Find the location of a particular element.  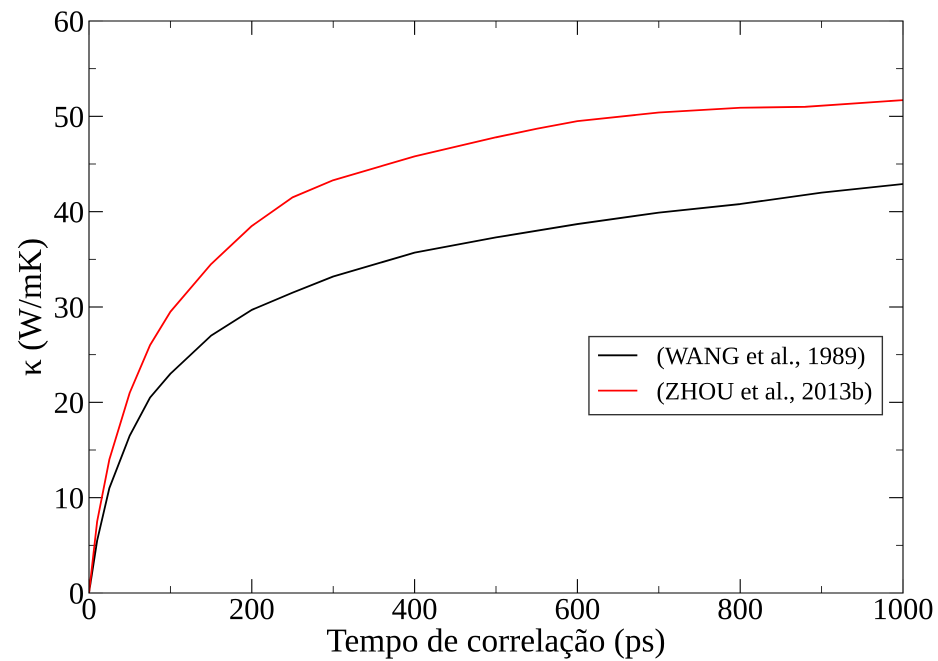

y-tick-label: 50 is located at coordinates (69, 117).